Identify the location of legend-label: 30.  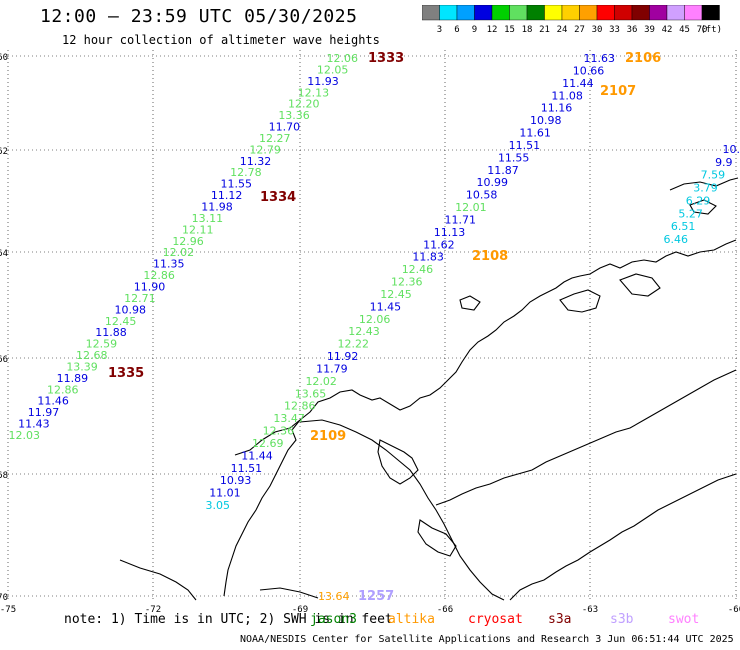
(597, 30).